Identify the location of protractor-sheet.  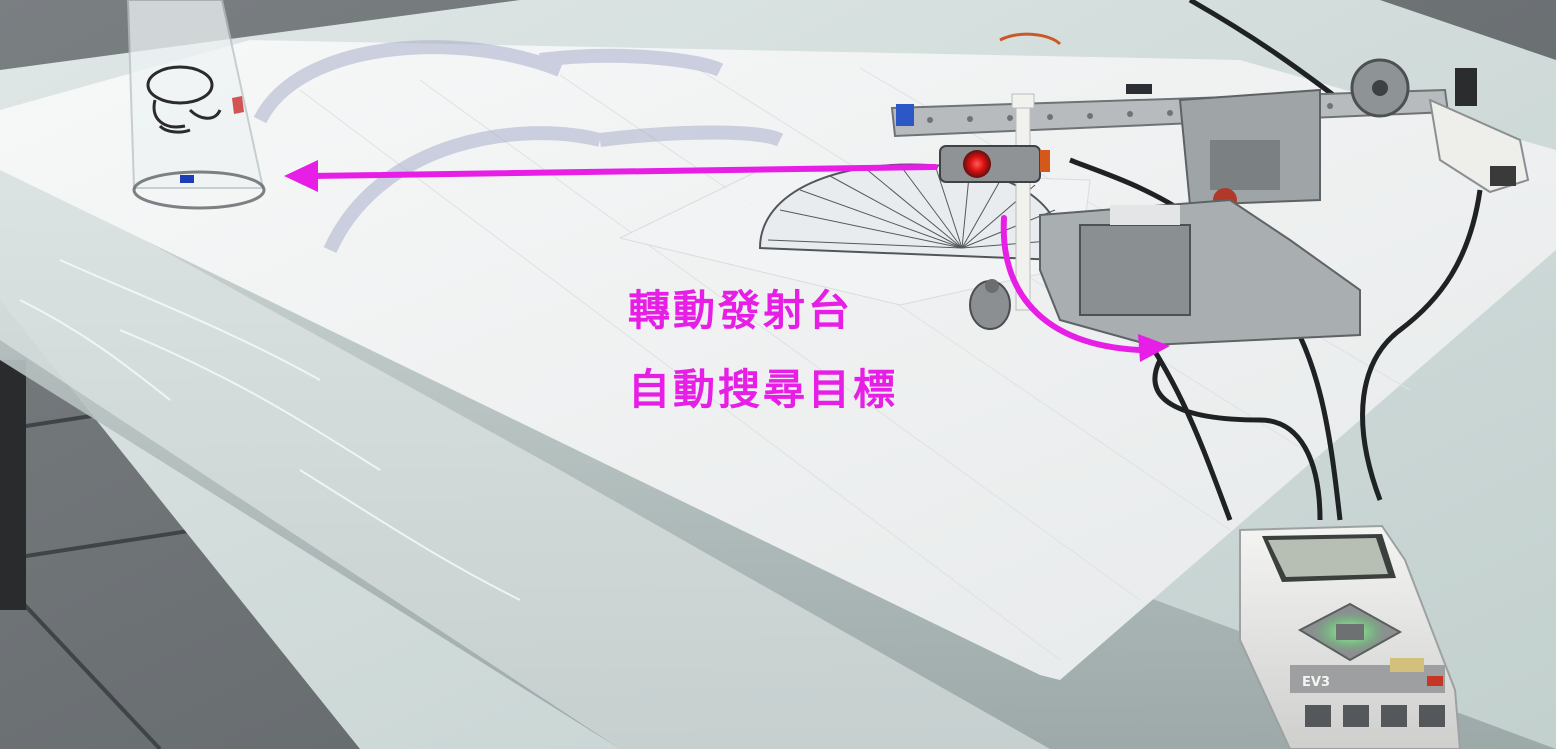
(854, 234).